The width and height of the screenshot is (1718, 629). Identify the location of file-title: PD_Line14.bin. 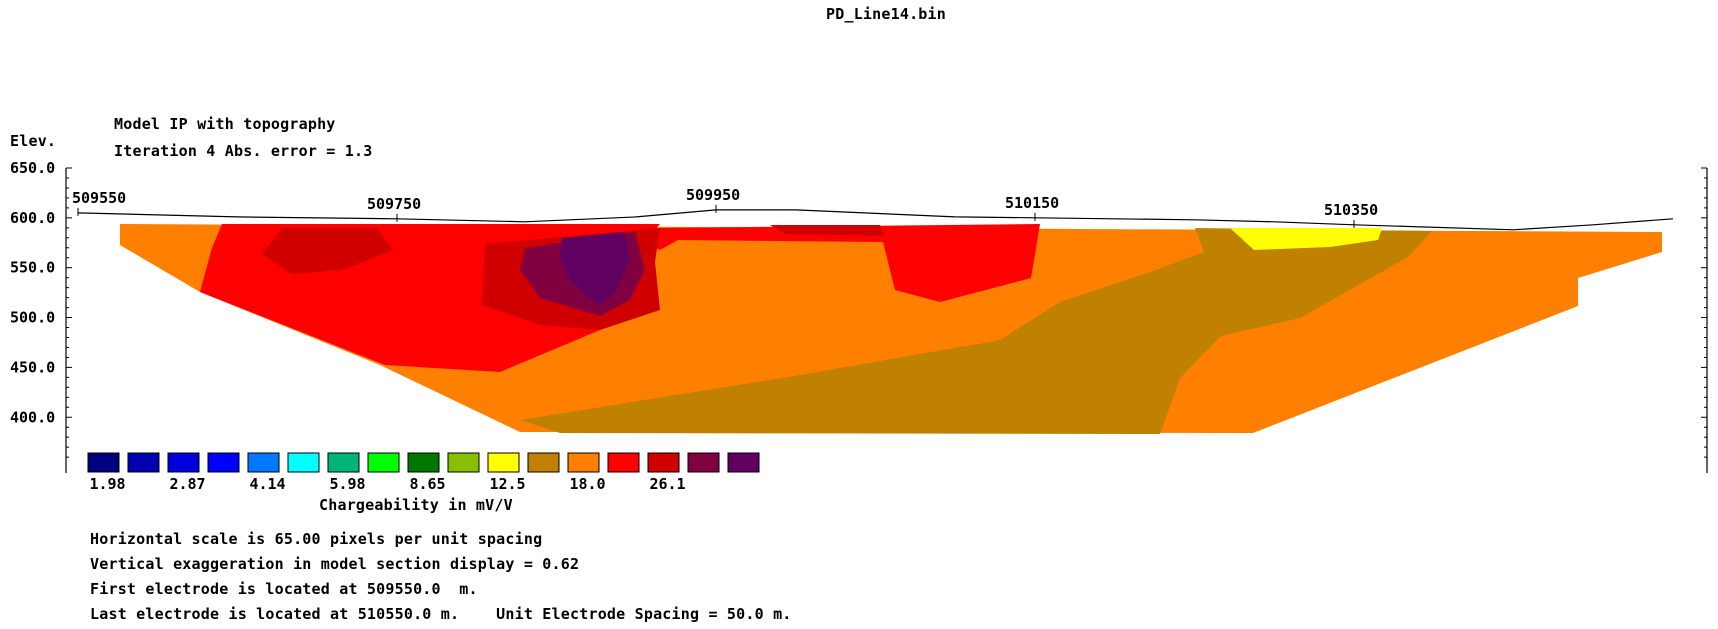
(886, 14).